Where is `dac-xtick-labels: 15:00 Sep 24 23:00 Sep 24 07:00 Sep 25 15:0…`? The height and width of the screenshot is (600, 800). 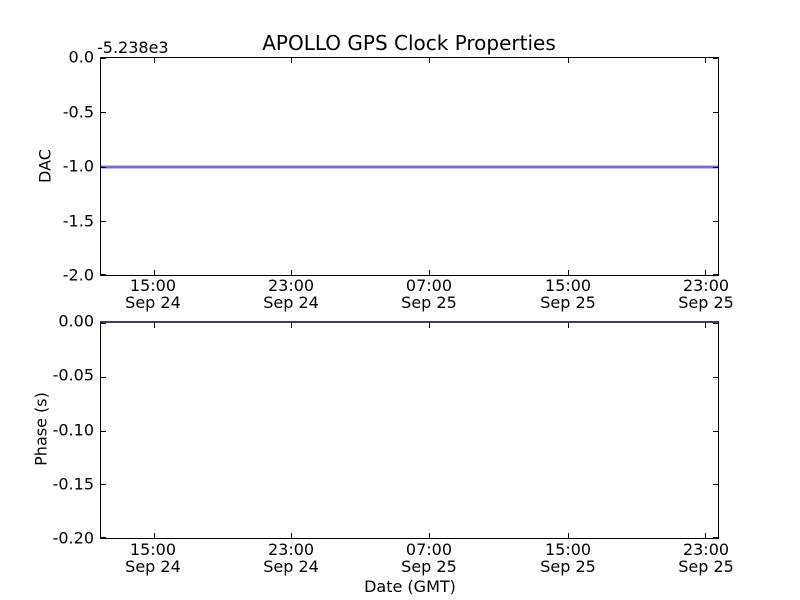
dac-xtick-labels: 15:00 Sep 24 23:00 Sep 24 07:00 Sep 25 15:0… is located at coordinates (417, 295).